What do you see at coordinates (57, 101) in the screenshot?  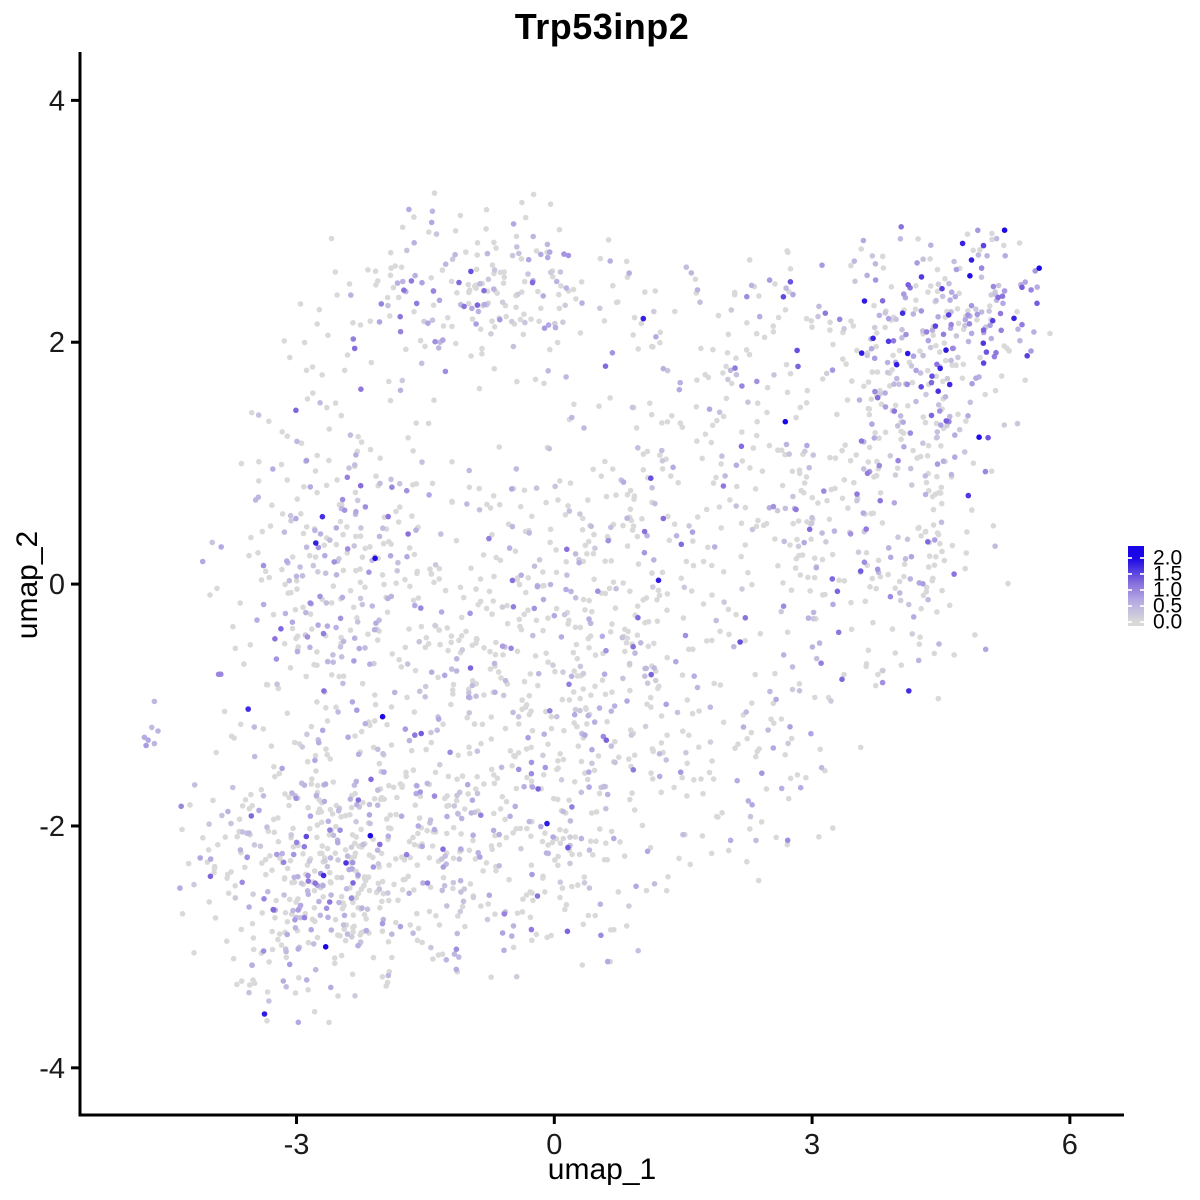 I see `y-tick-label: 4` at bounding box center [57, 101].